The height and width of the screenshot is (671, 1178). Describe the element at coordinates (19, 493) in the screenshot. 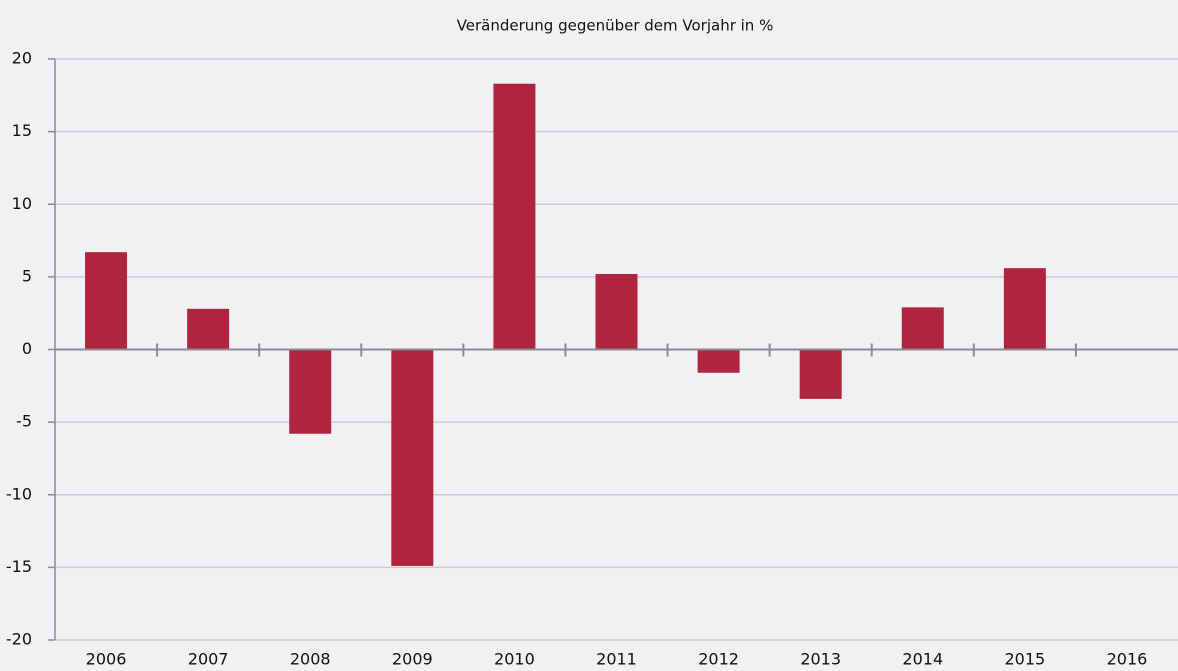

I see `y-tick-label: -10` at that location.